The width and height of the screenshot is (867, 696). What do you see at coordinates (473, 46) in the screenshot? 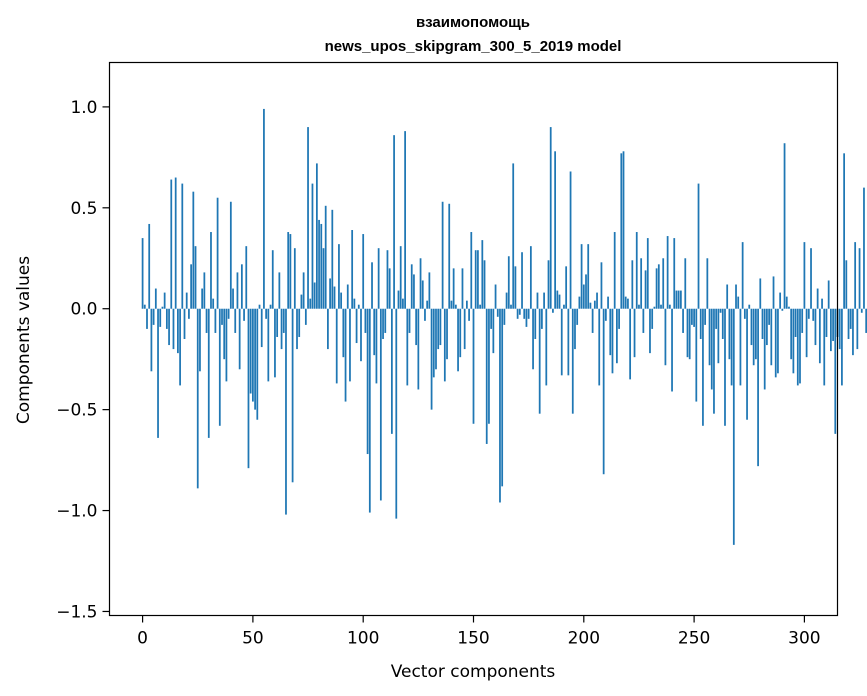
I see `chart-subtitle: news_upos_skipgram_300_5_2019 model` at bounding box center [473, 46].